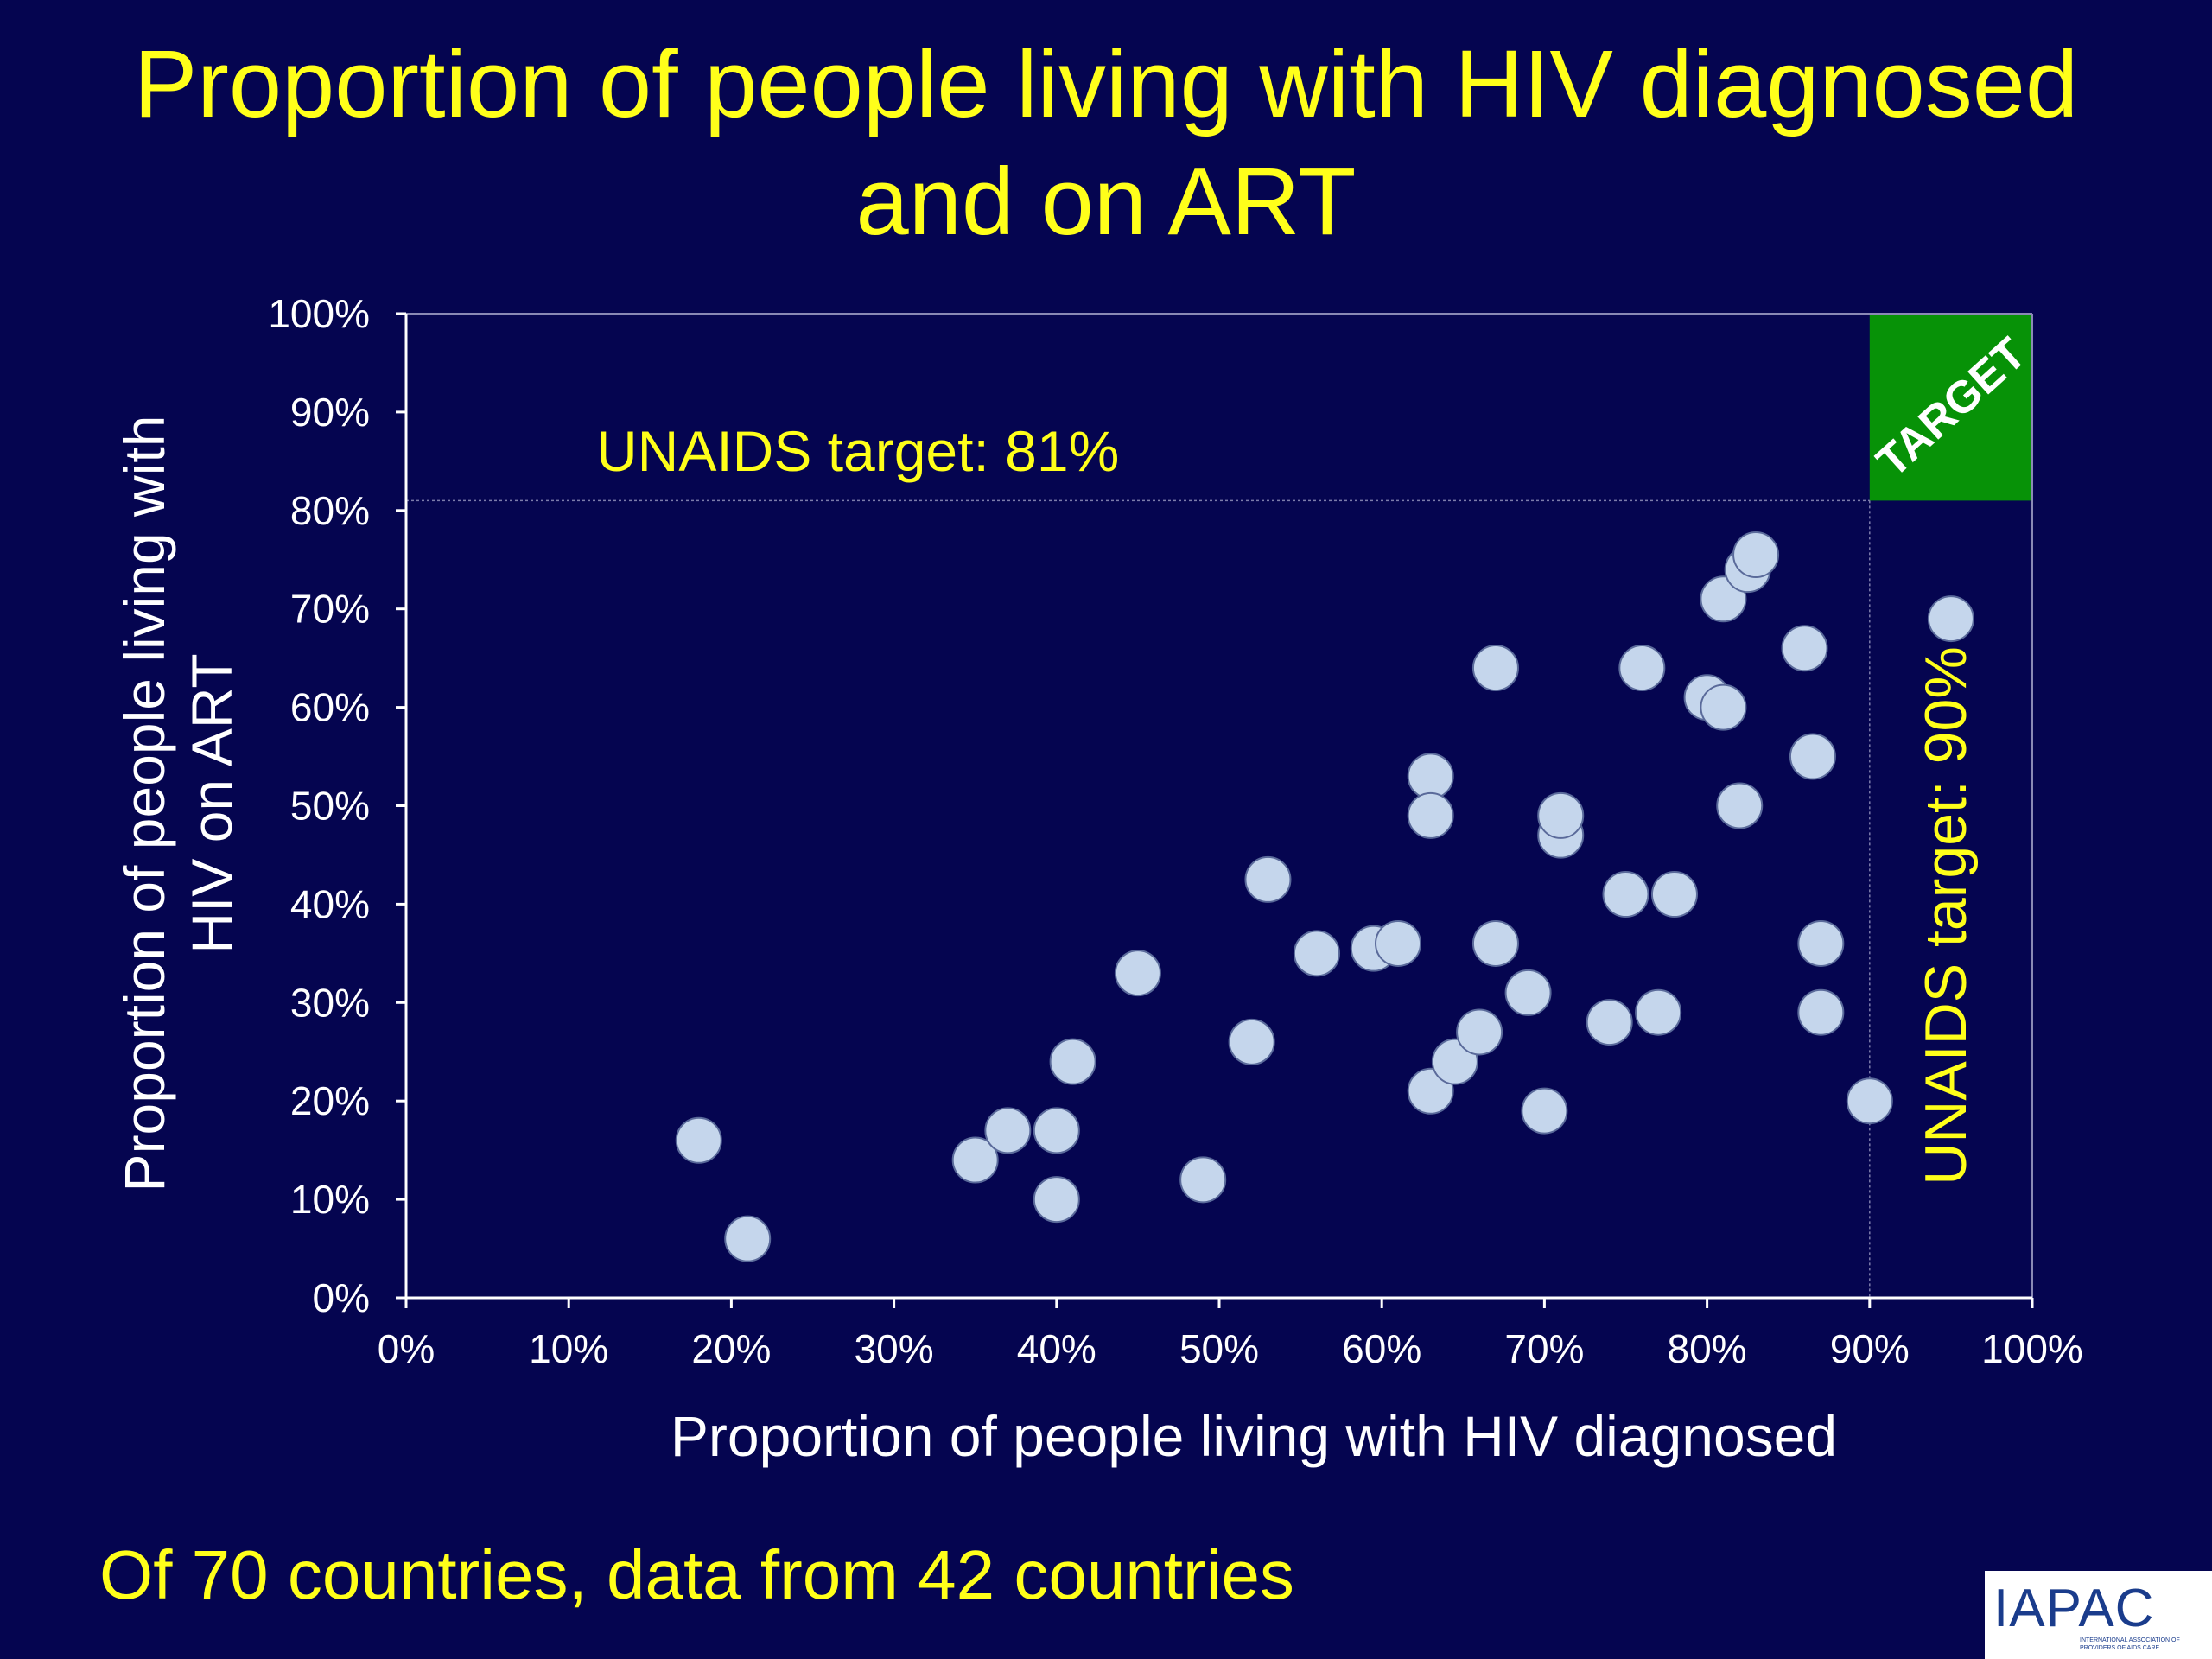  I want to click on target-region, so click(1951, 407).